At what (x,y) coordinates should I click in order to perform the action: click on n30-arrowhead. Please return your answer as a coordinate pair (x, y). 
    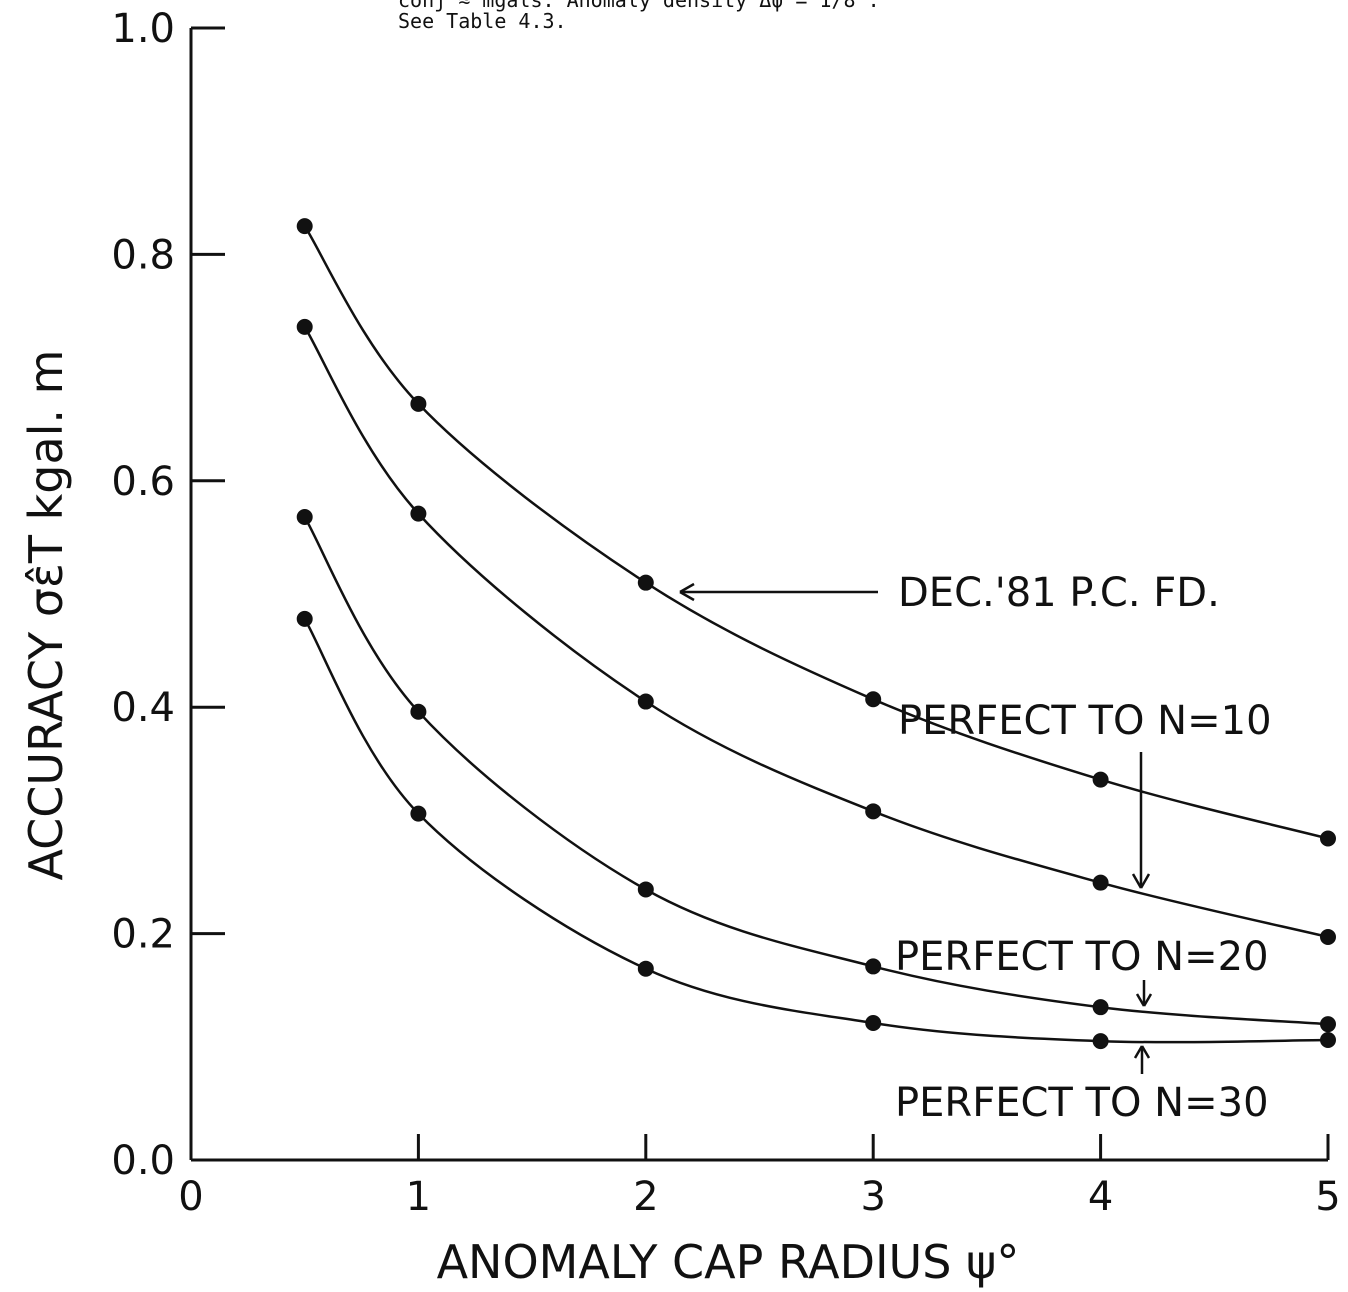
    Looking at the image, I should click on (1142, 1052).